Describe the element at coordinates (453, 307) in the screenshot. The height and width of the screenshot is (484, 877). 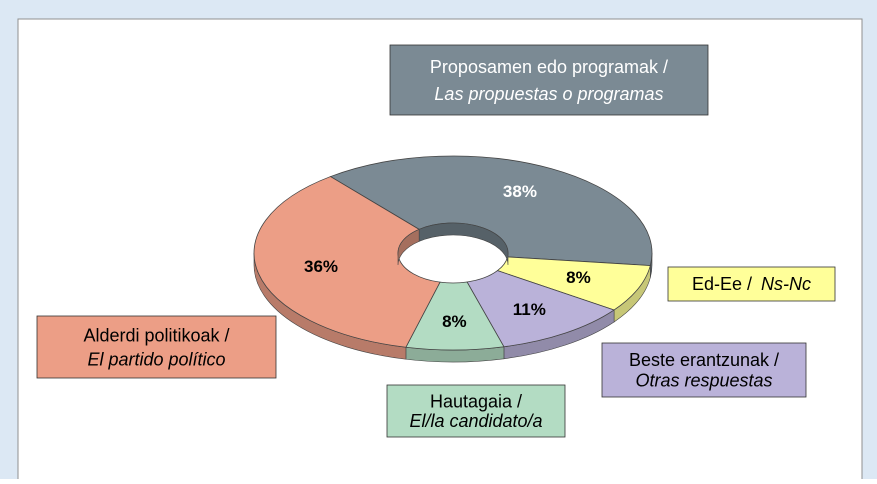
I see `donut-sides` at that location.